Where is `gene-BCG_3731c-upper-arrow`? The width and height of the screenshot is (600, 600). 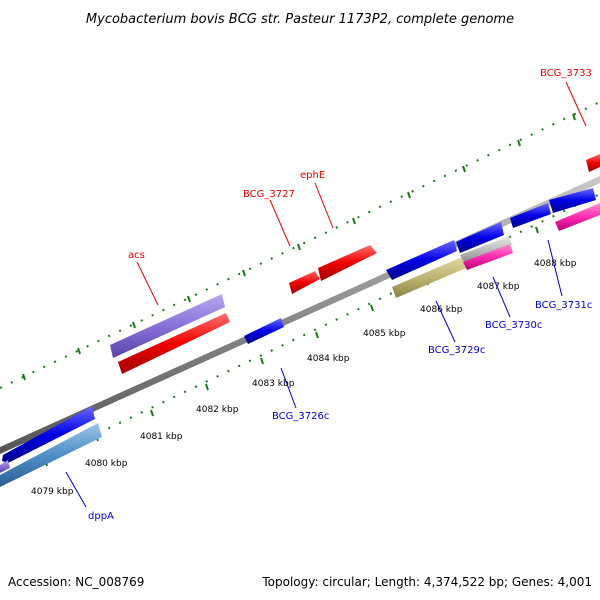 gene-BCG_3731c-upper-arrow is located at coordinates (572, 200).